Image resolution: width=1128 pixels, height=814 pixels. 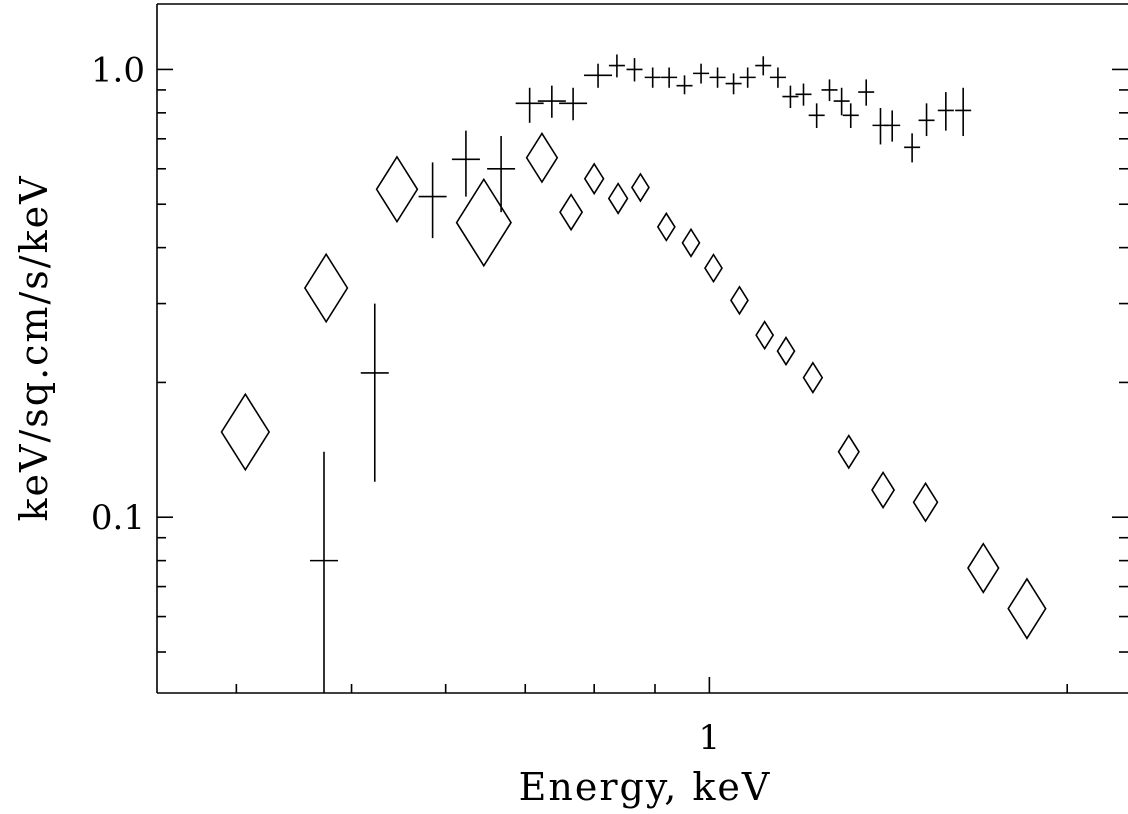 I want to click on x-tick-label: 1, so click(x=710, y=738).